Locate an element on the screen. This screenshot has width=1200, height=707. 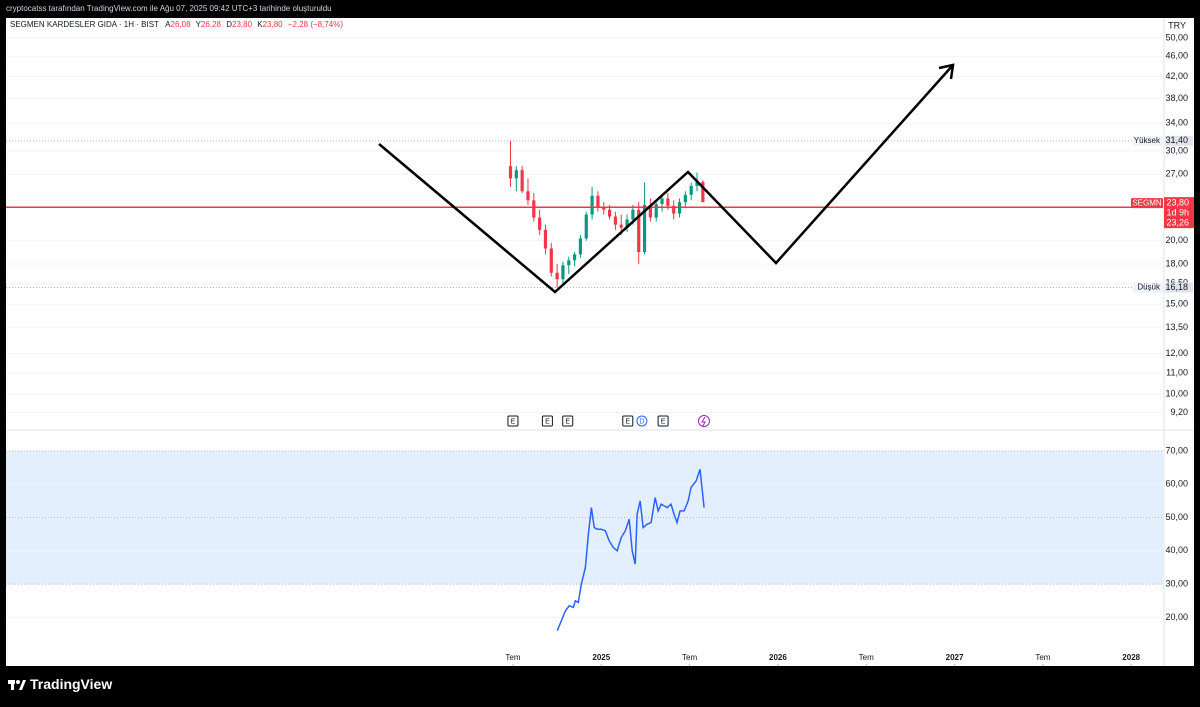
arrow-head is located at coordinates (946, 71).